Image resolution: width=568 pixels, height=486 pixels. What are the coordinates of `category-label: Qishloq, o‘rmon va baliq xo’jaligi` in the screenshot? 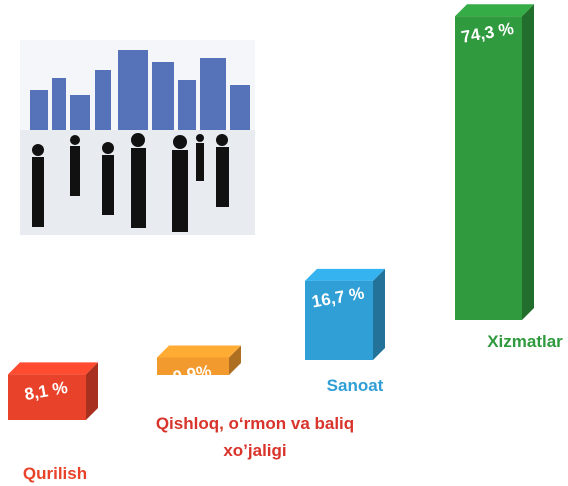 It's located at (255, 437).